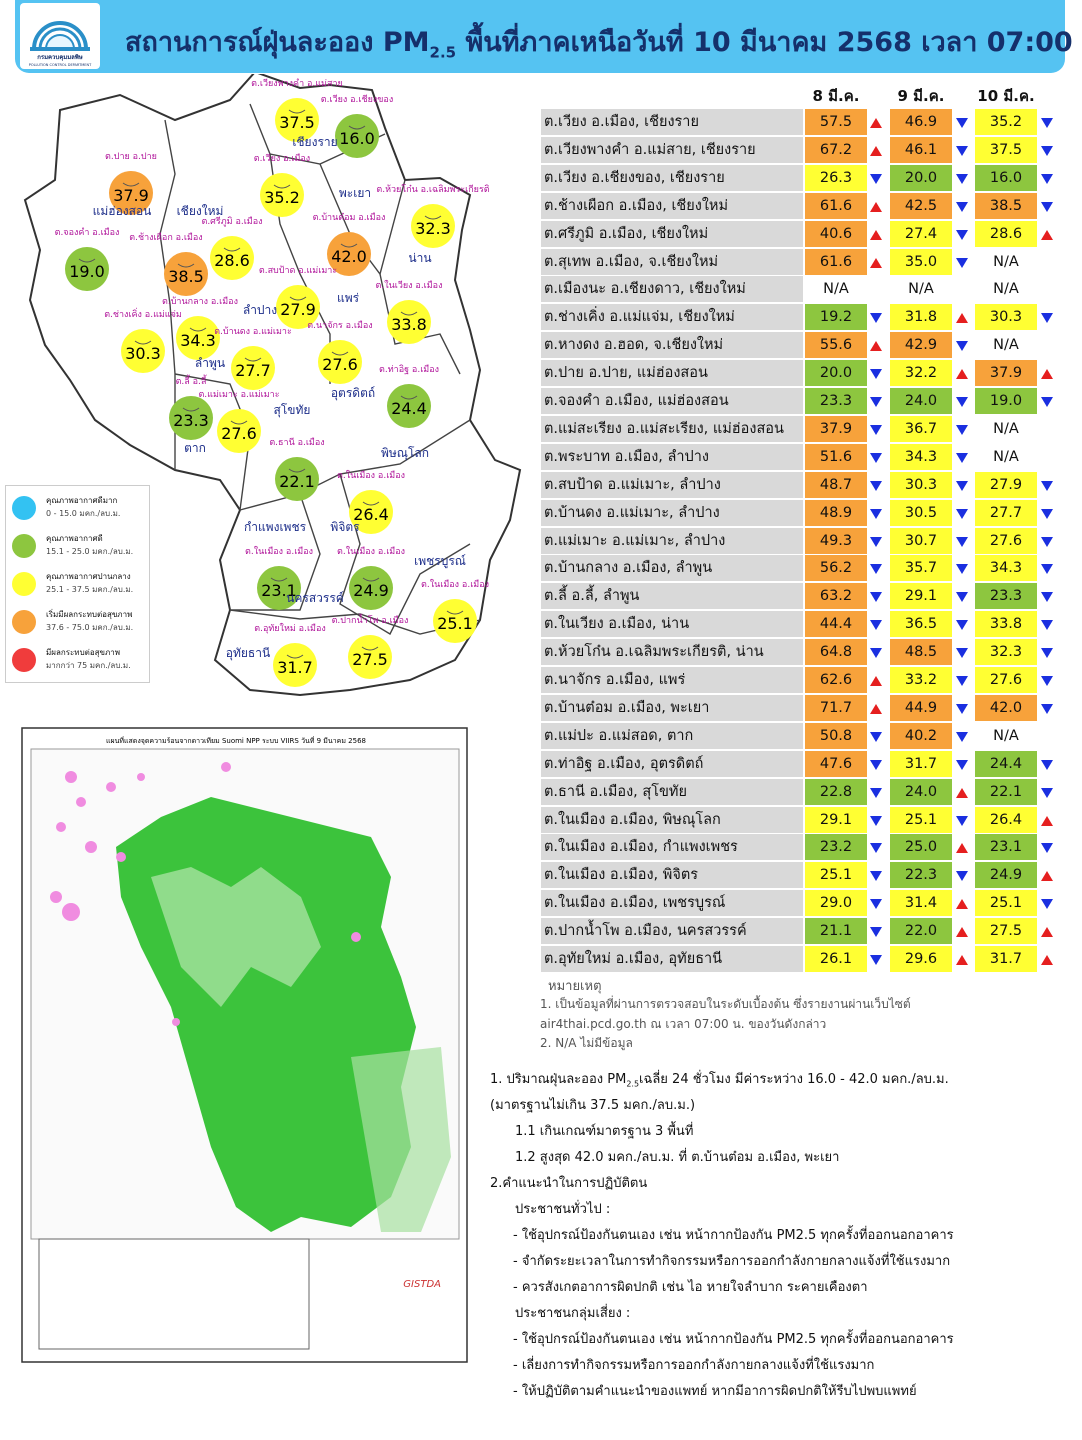 The width and height of the screenshot is (1082, 1440). Describe the element at coordinates (370, 659) in the screenshot. I see `station-value: 27.5` at that location.